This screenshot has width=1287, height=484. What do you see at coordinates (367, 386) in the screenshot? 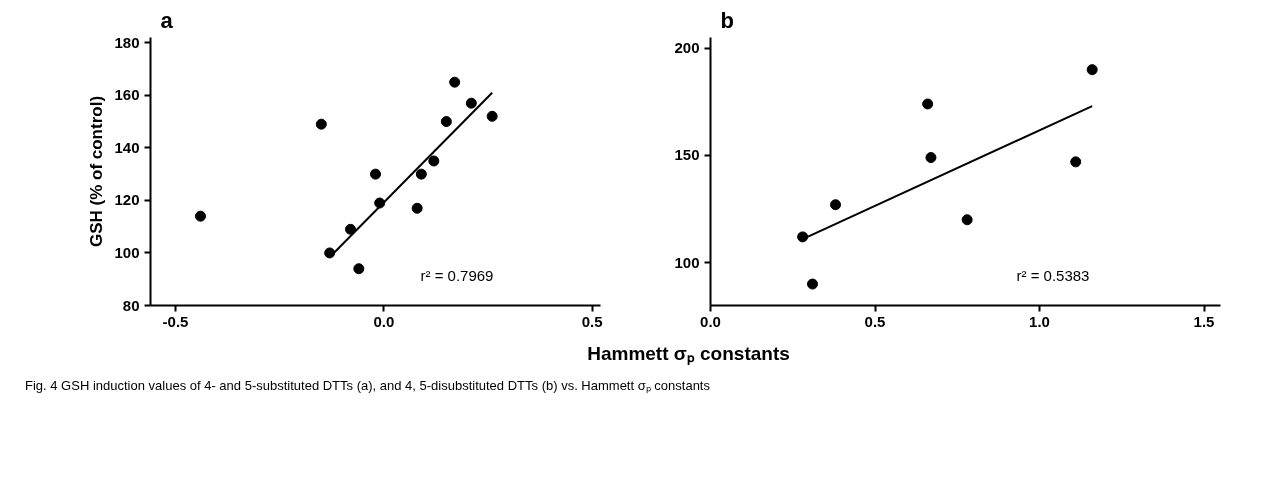
I see `caption: Fig. 4 GSH induction values of 4- and 5-substituted DTTs (a), and 4, 5-disubstituted DTTs (b) vs. Hammett σₚ constants` at bounding box center [367, 386].